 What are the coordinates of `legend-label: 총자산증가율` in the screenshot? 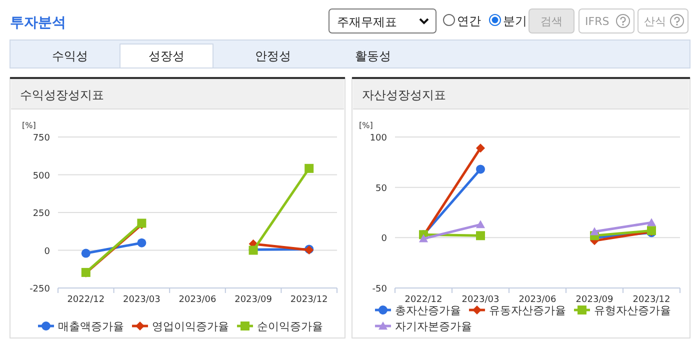 It's located at (428, 310).